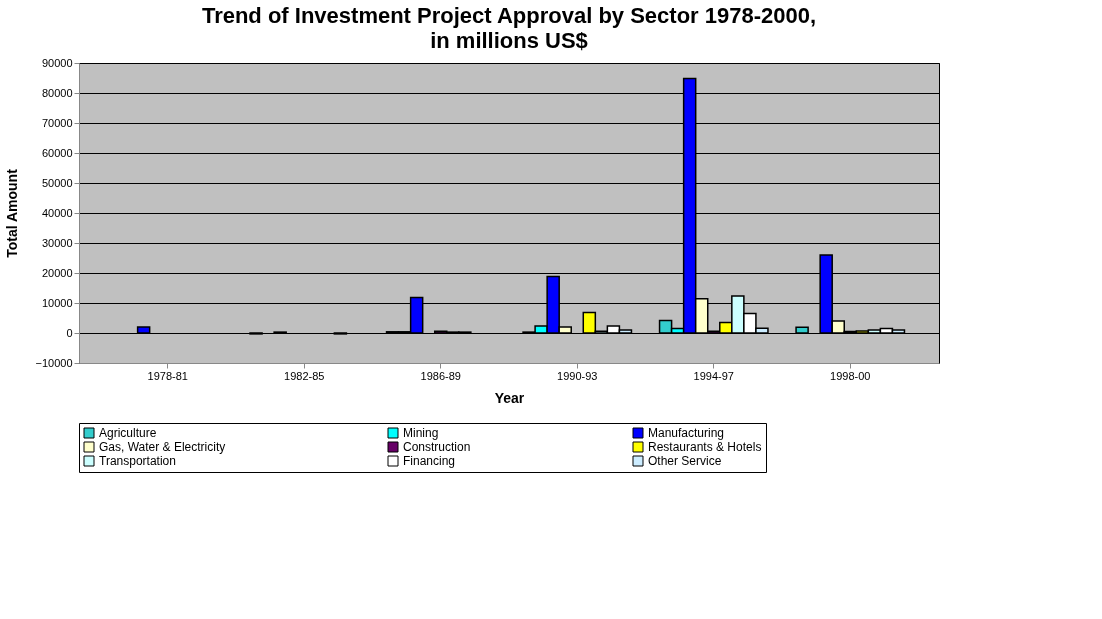 Image resolution: width=1102 pixels, height=619 pixels. I want to click on legend-label: Transportation, so click(137, 461).